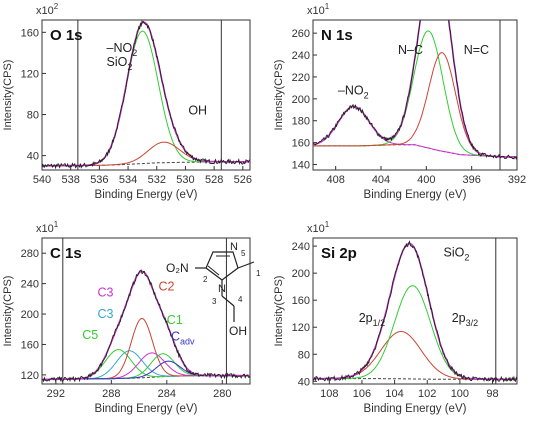  What do you see at coordinates (222, 266) in the screenshot?
I see `imidazole-ring` at bounding box center [222, 266].